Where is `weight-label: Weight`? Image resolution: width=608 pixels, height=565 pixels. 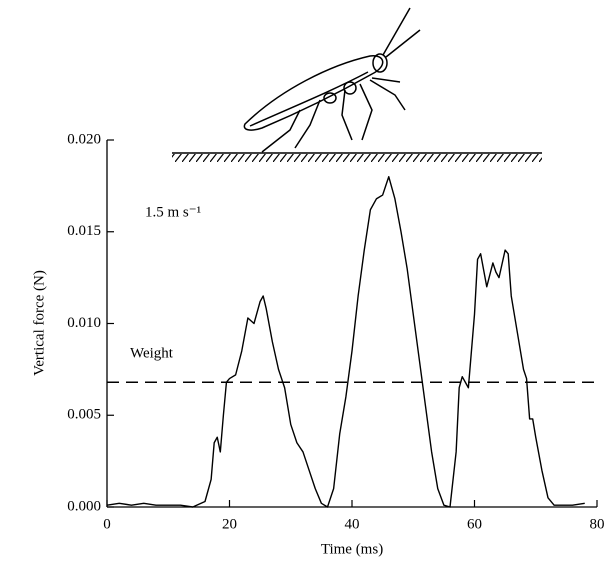
weight-label: Weight is located at coordinates (152, 354).